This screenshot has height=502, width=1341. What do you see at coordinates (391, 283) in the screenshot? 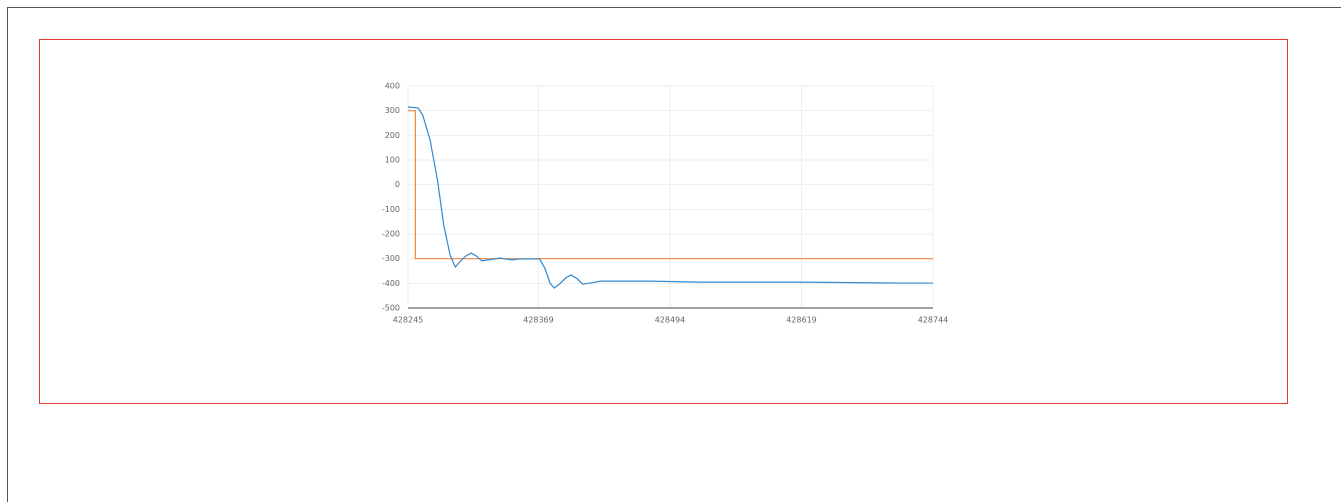
I see `y-tick-label: -400` at bounding box center [391, 283].